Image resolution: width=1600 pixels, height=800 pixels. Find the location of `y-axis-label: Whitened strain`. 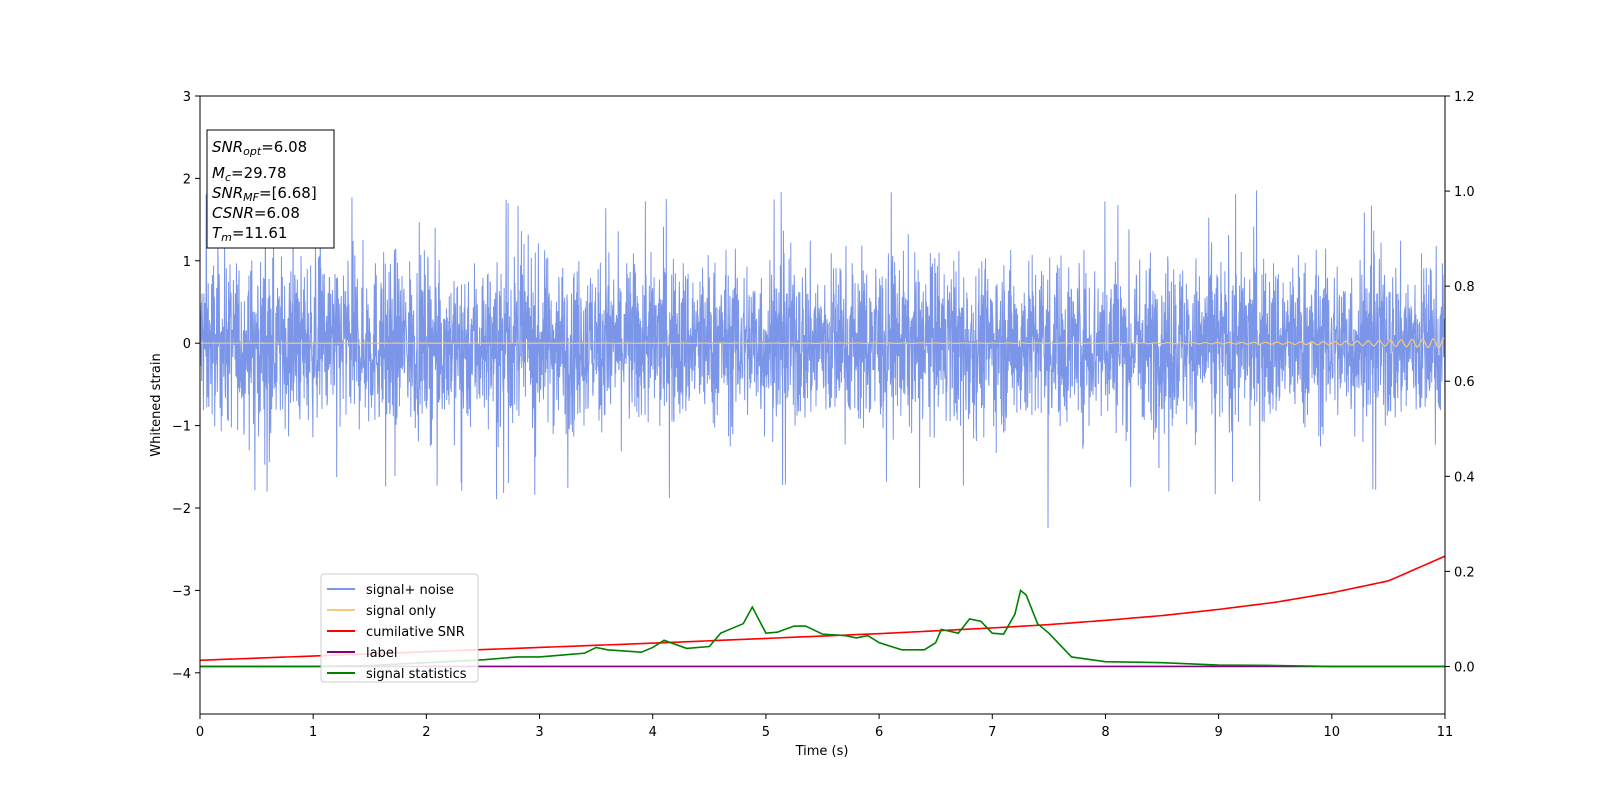

y-axis-label: Whitened strain is located at coordinates (156, 404).